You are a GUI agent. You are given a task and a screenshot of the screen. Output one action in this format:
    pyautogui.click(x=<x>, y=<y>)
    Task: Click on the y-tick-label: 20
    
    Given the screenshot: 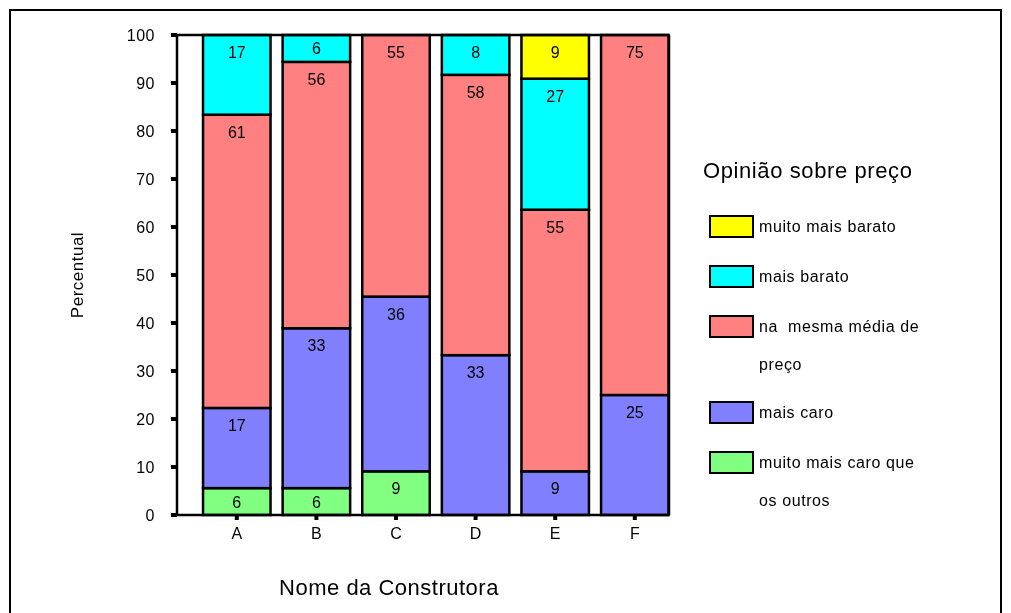 What is the action you would take?
    pyautogui.click(x=145, y=419)
    